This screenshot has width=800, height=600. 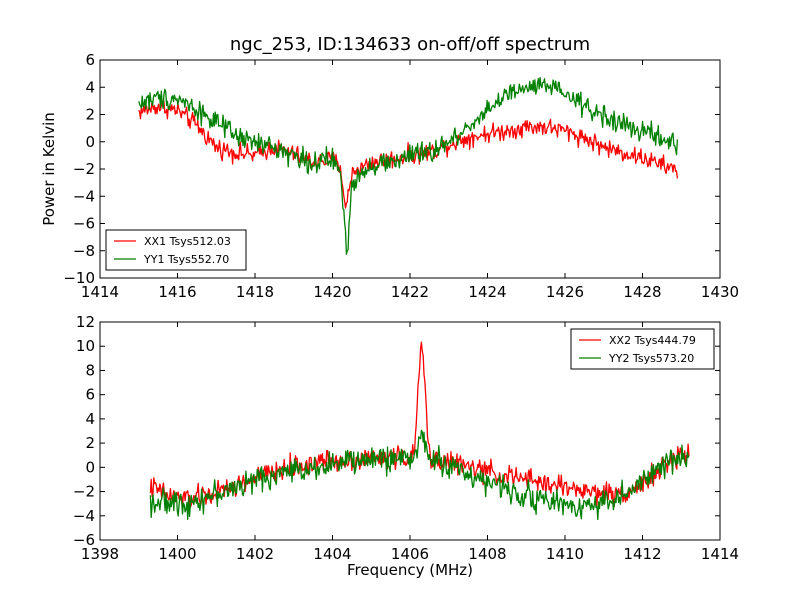 I want to click on x-tick-label: 1408, so click(x=487, y=554).